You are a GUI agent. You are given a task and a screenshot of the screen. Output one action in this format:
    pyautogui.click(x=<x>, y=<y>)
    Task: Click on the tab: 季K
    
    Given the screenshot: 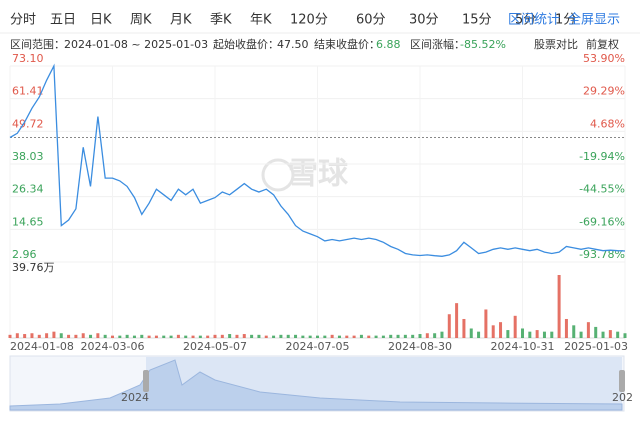 What is the action you would take?
    pyautogui.click(x=221, y=20)
    